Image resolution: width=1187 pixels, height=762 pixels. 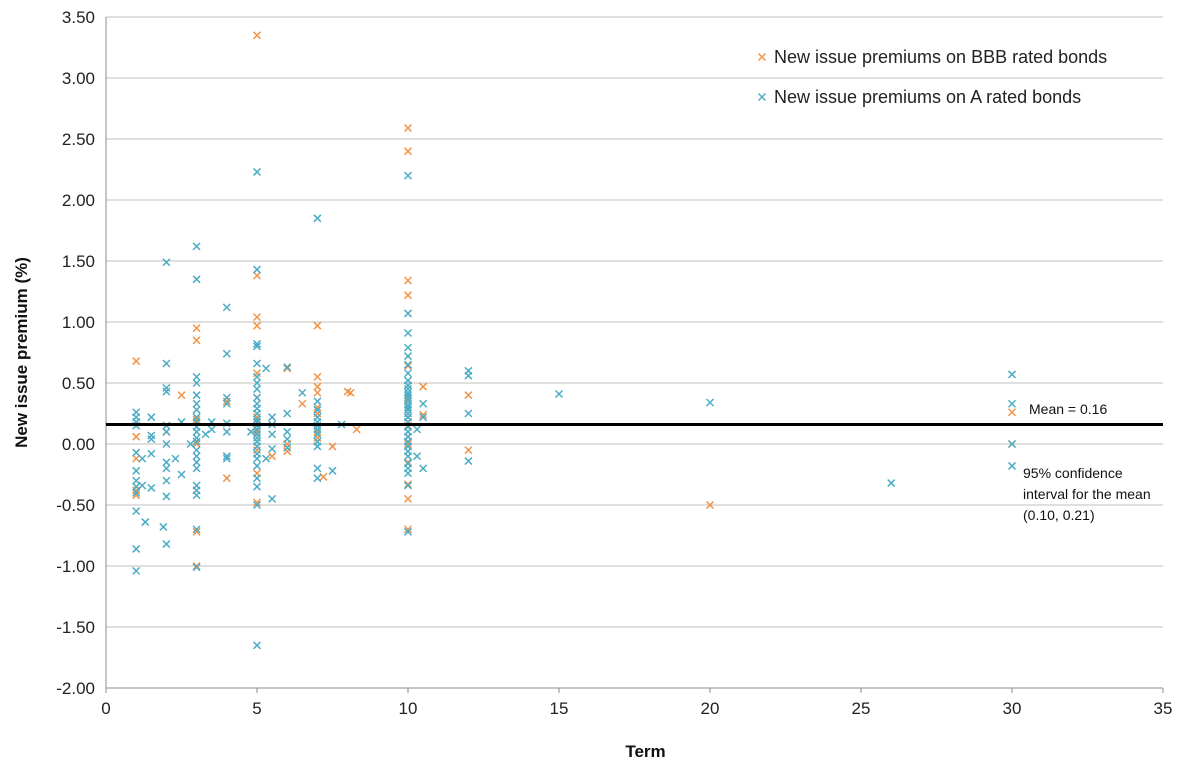 What do you see at coordinates (78, 444) in the screenshot?
I see `y-tick-label-4: 0.00` at bounding box center [78, 444].